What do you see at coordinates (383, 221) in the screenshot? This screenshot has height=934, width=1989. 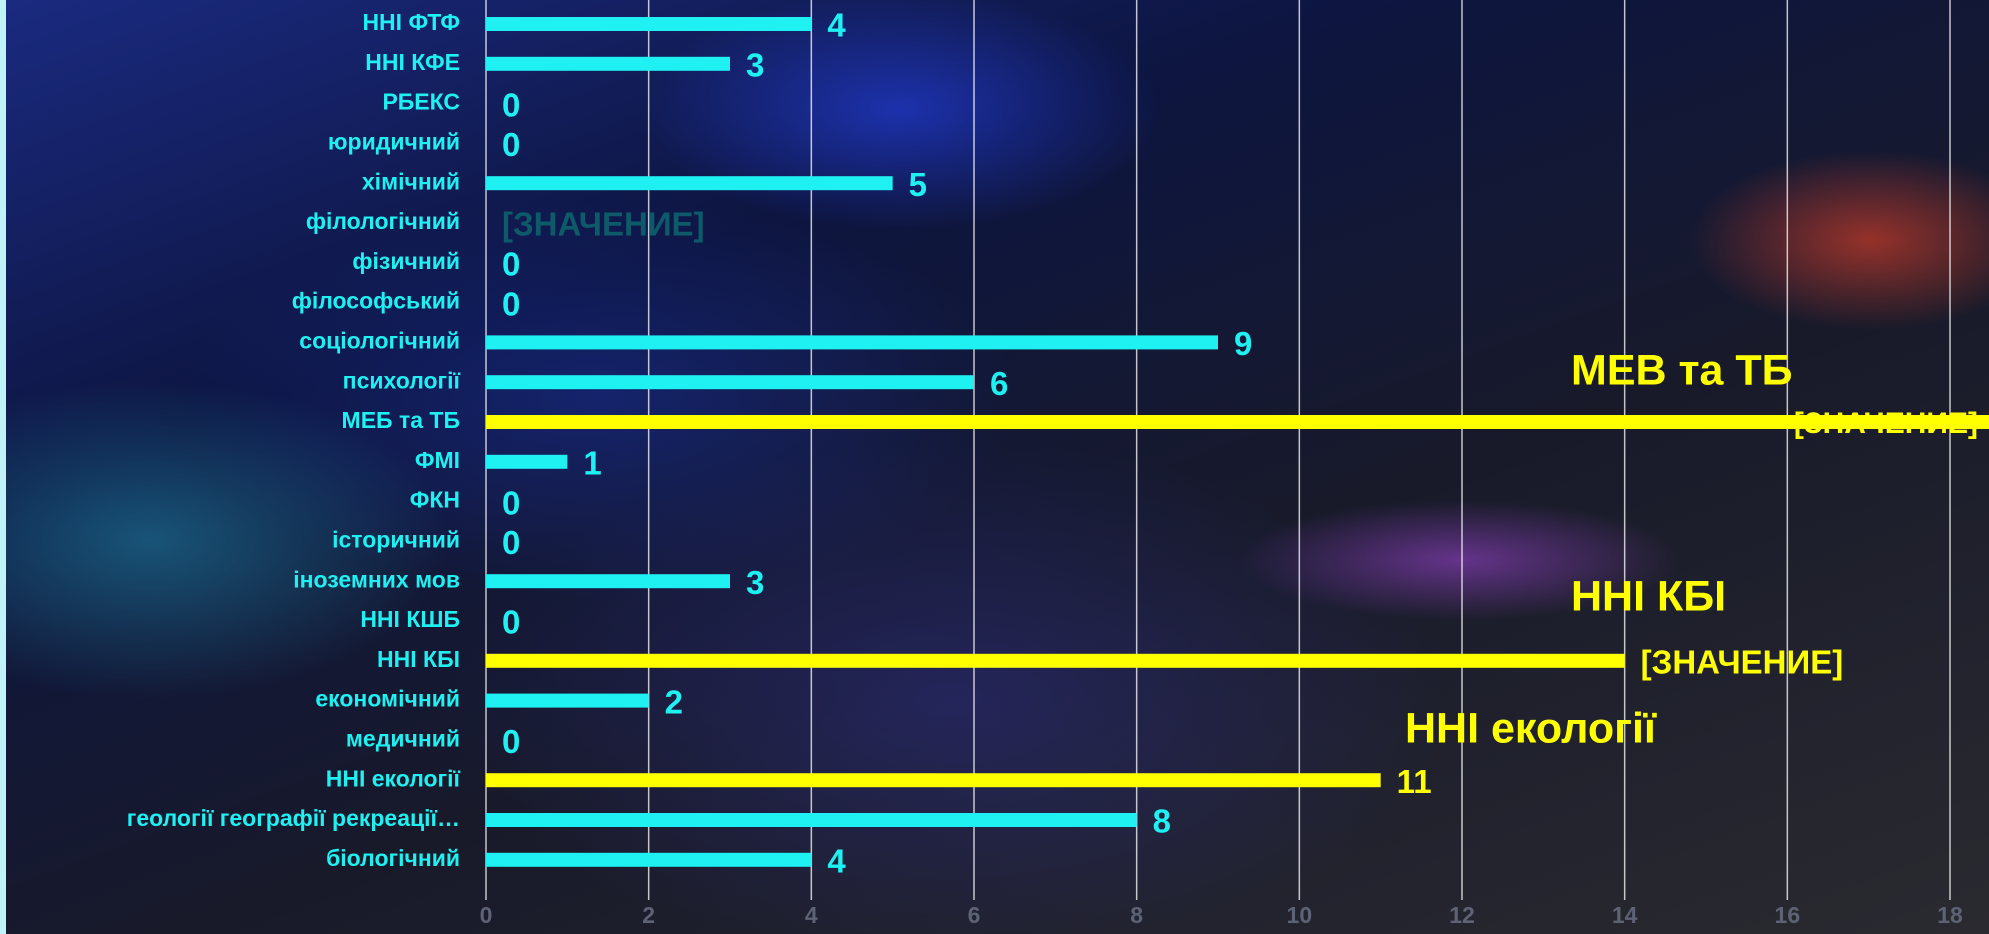 I see `y-tick-label: філологічний` at bounding box center [383, 221].